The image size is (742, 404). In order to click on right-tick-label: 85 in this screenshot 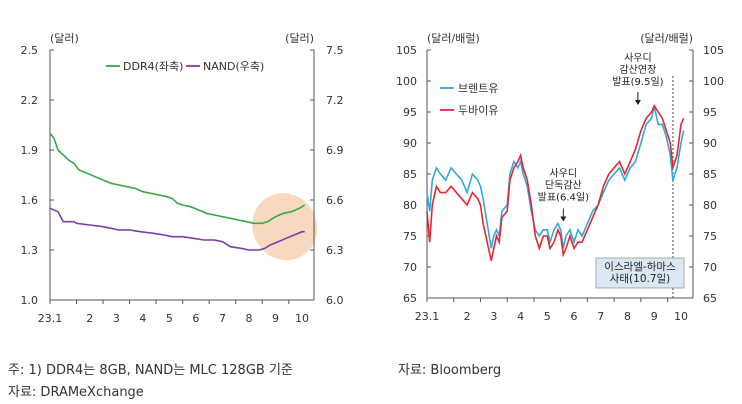, I will do `click(710, 174)`.